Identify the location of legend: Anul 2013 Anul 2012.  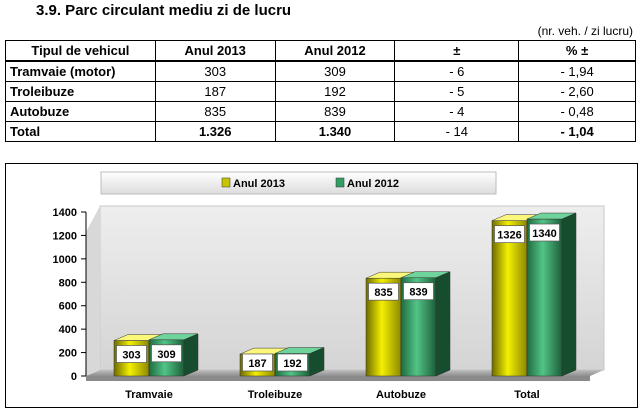
(298, 183).